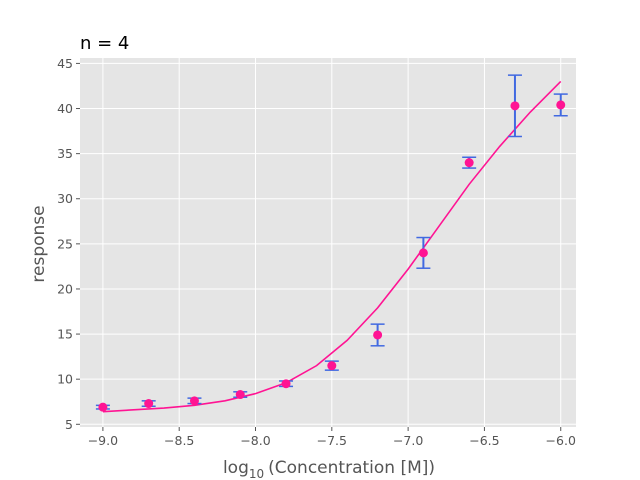  What do you see at coordinates (65, 198) in the screenshot?
I see `y-tick-label: 30` at bounding box center [65, 198].